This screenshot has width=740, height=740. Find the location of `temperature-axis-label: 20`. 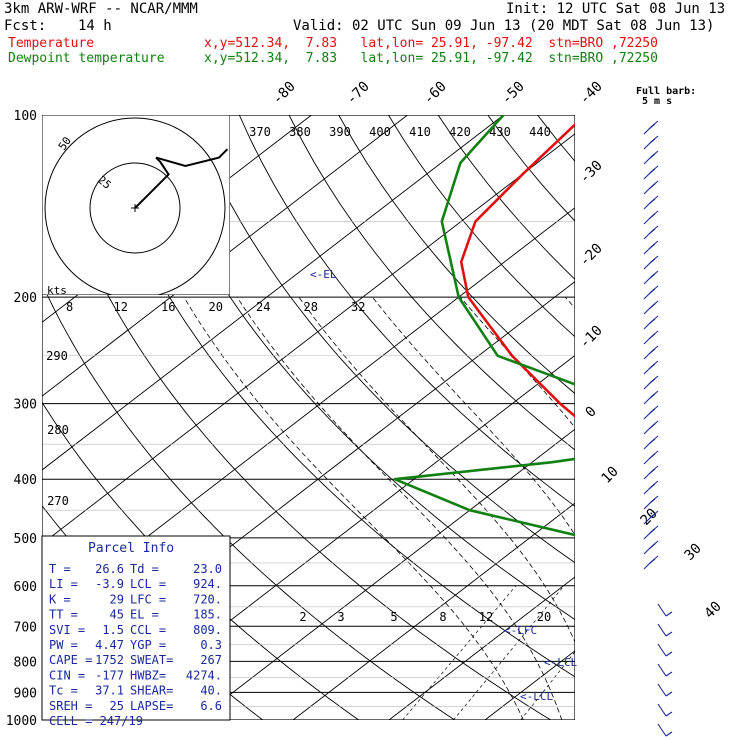

temperature-axis-label: 20 is located at coordinates (649, 517).